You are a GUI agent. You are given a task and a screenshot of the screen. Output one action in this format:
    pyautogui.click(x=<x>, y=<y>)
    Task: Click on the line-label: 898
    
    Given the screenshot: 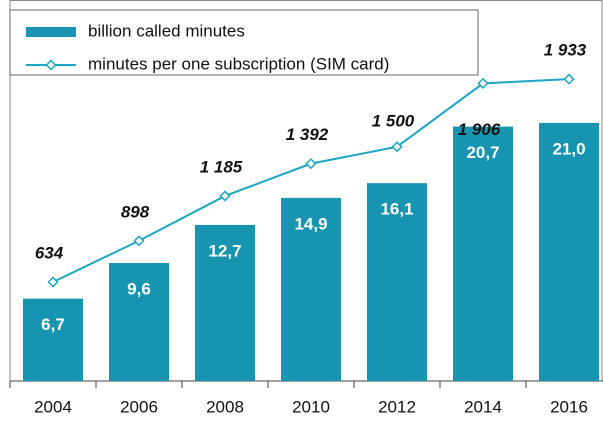 What is the action you would take?
    pyautogui.click(x=135, y=211)
    